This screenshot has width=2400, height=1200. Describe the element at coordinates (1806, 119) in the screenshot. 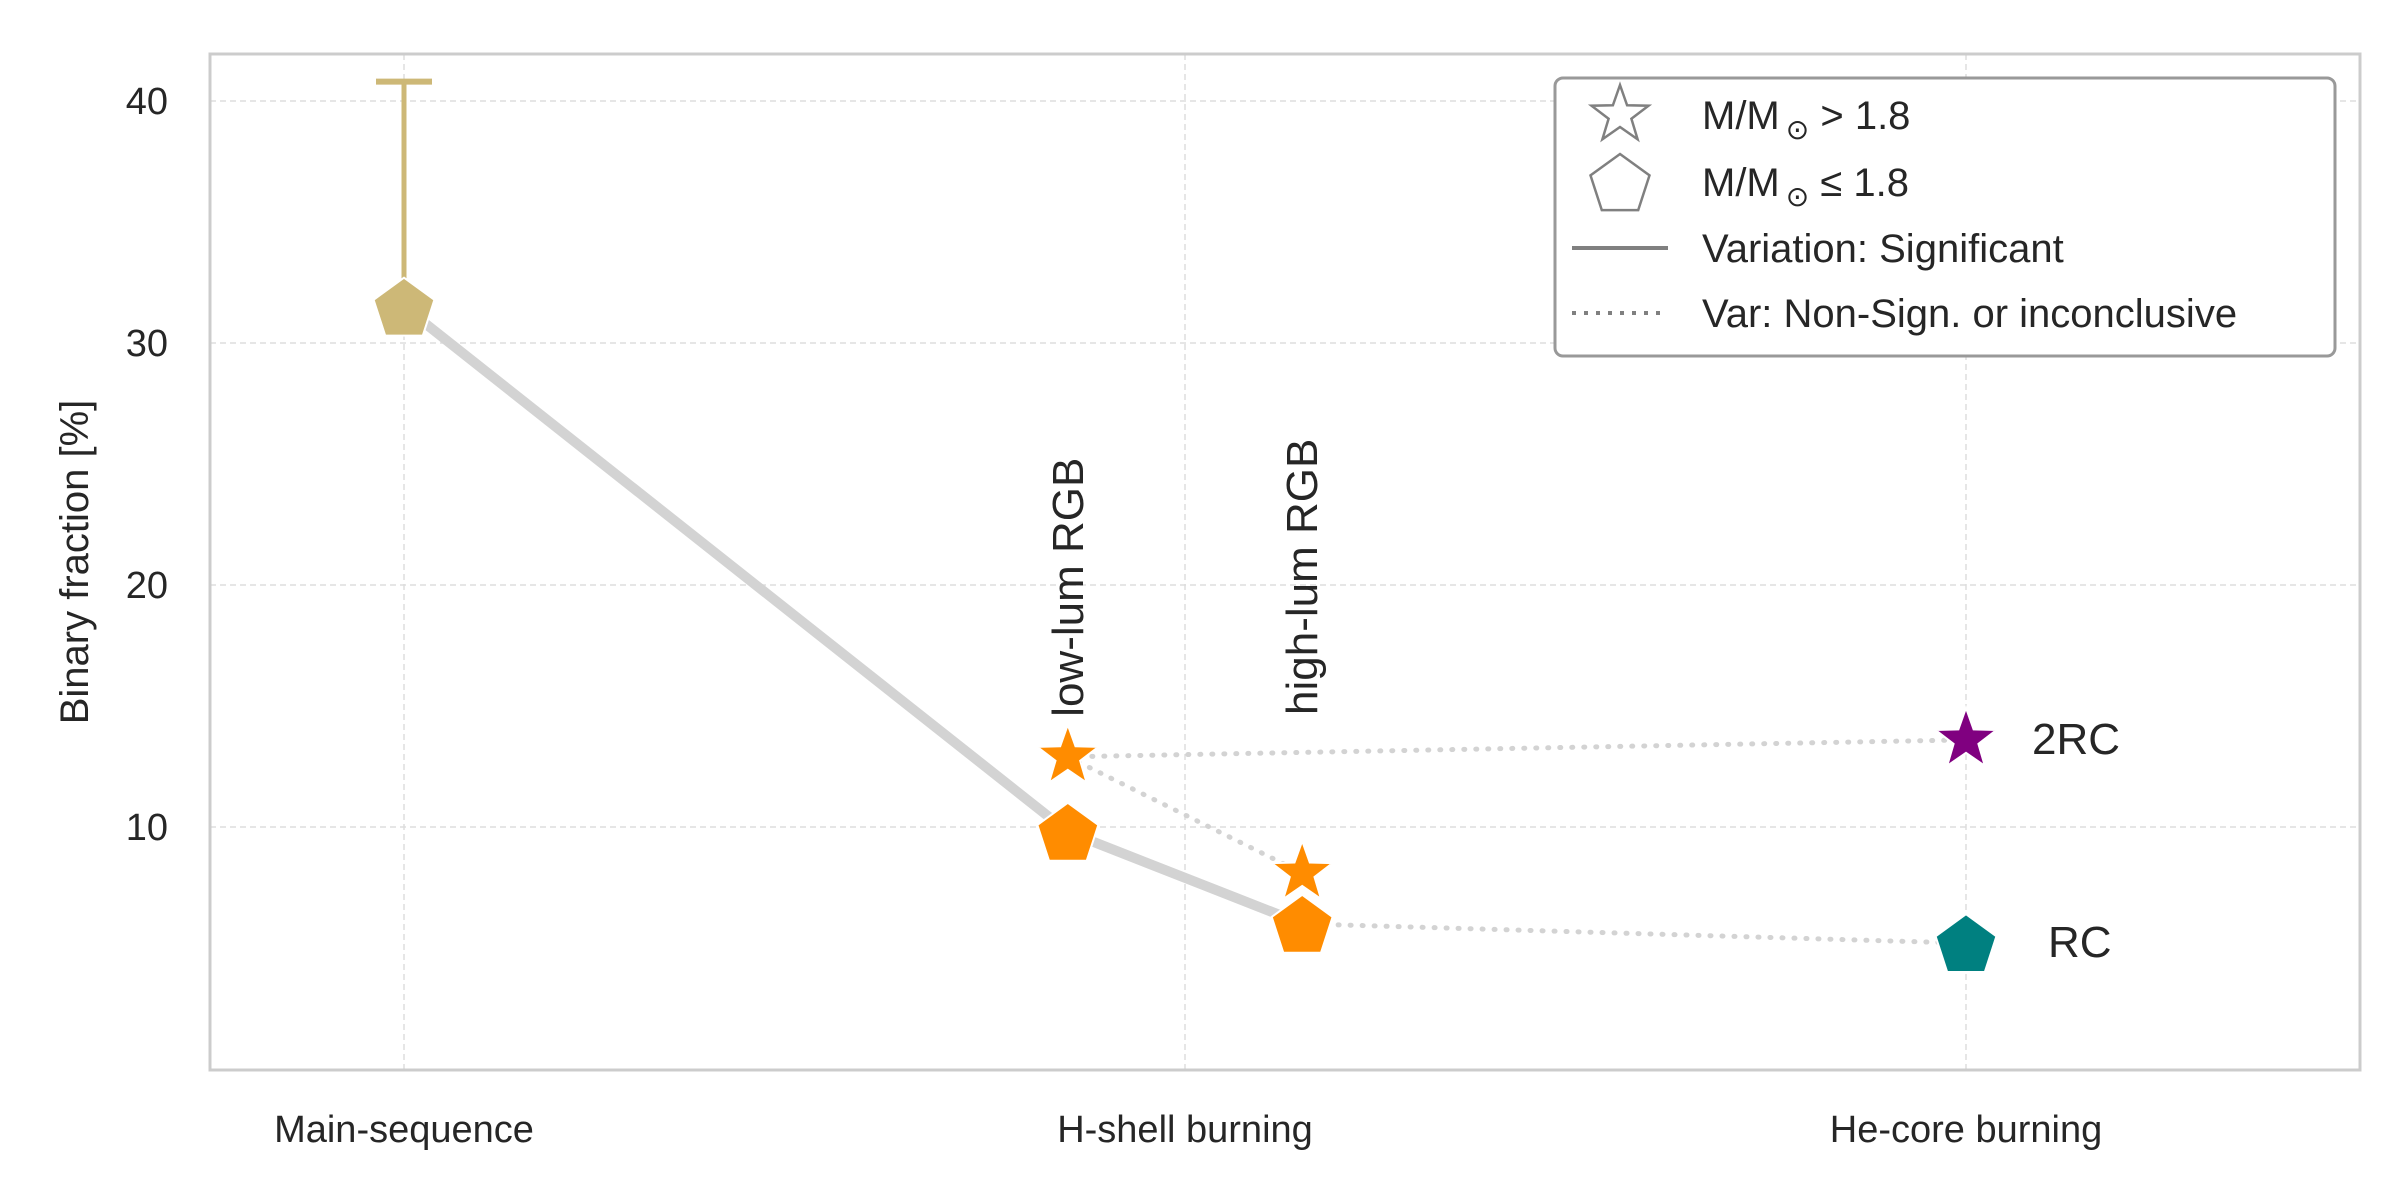

I see `legend-label: M/M ⊙ > 1.8` at that location.